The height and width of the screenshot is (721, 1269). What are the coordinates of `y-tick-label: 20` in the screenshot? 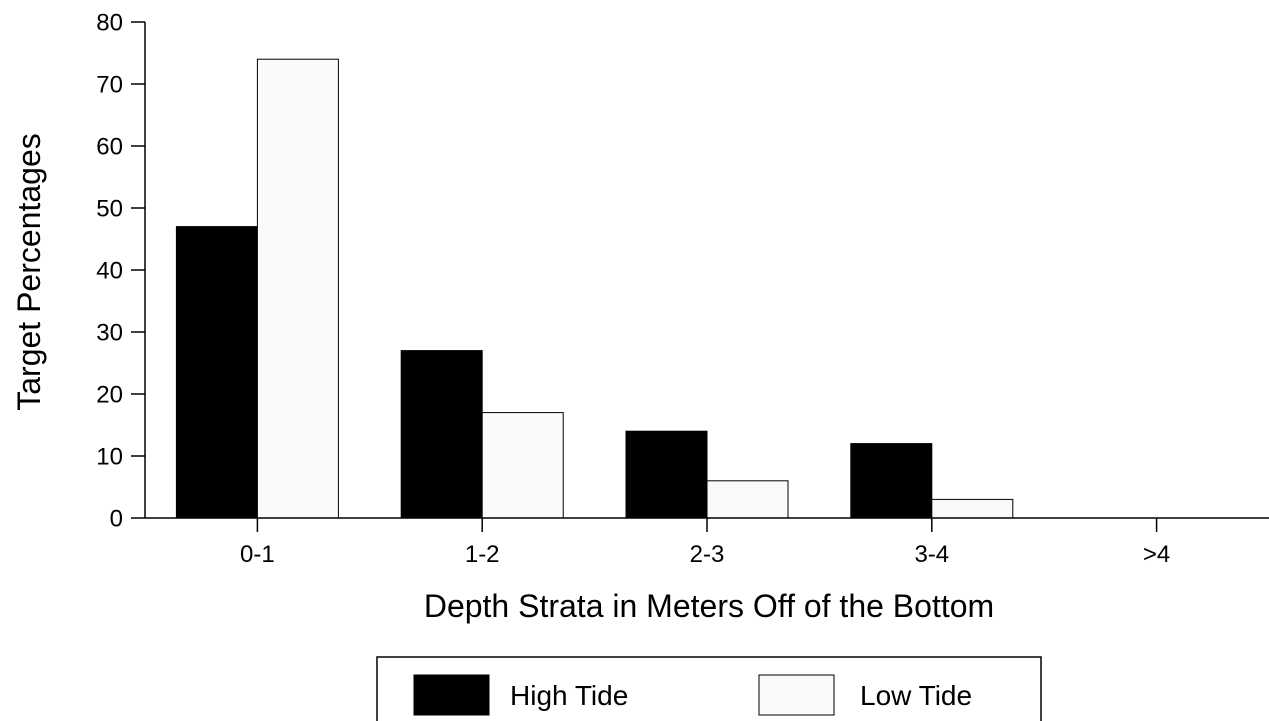 It's located at (109, 395).